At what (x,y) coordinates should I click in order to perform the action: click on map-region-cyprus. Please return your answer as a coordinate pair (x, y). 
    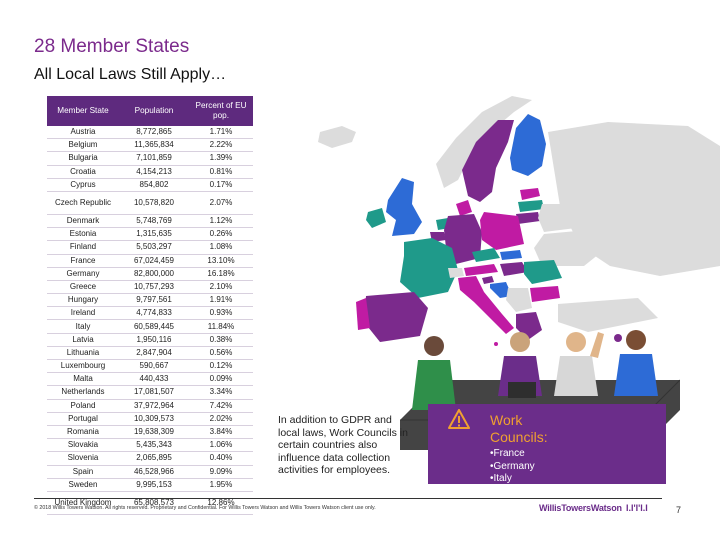
    Looking at the image, I should click on (618, 338).